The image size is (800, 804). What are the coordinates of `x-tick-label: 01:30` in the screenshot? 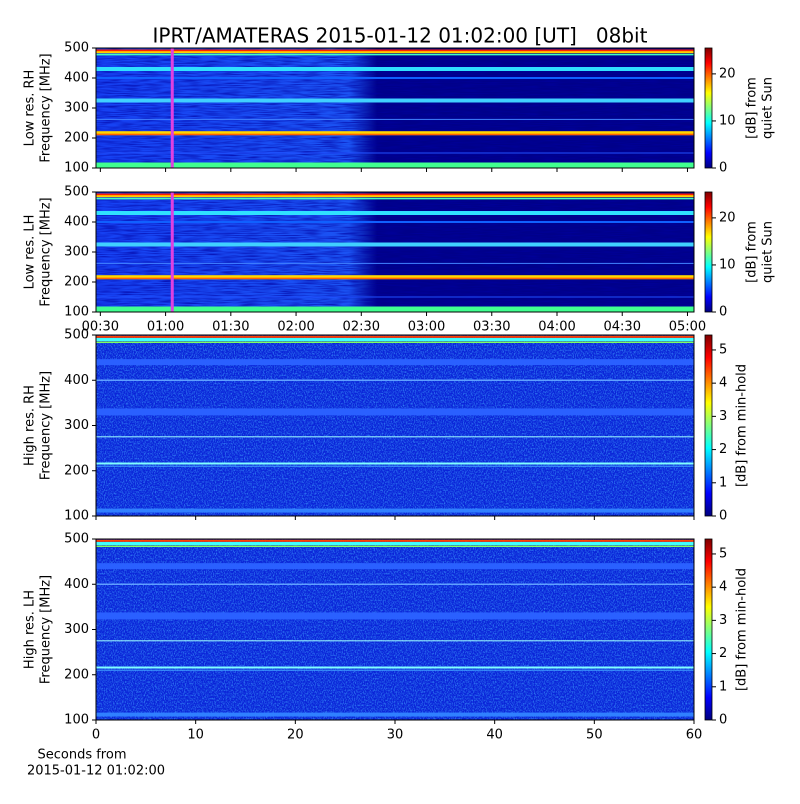 It's located at (230, 327).